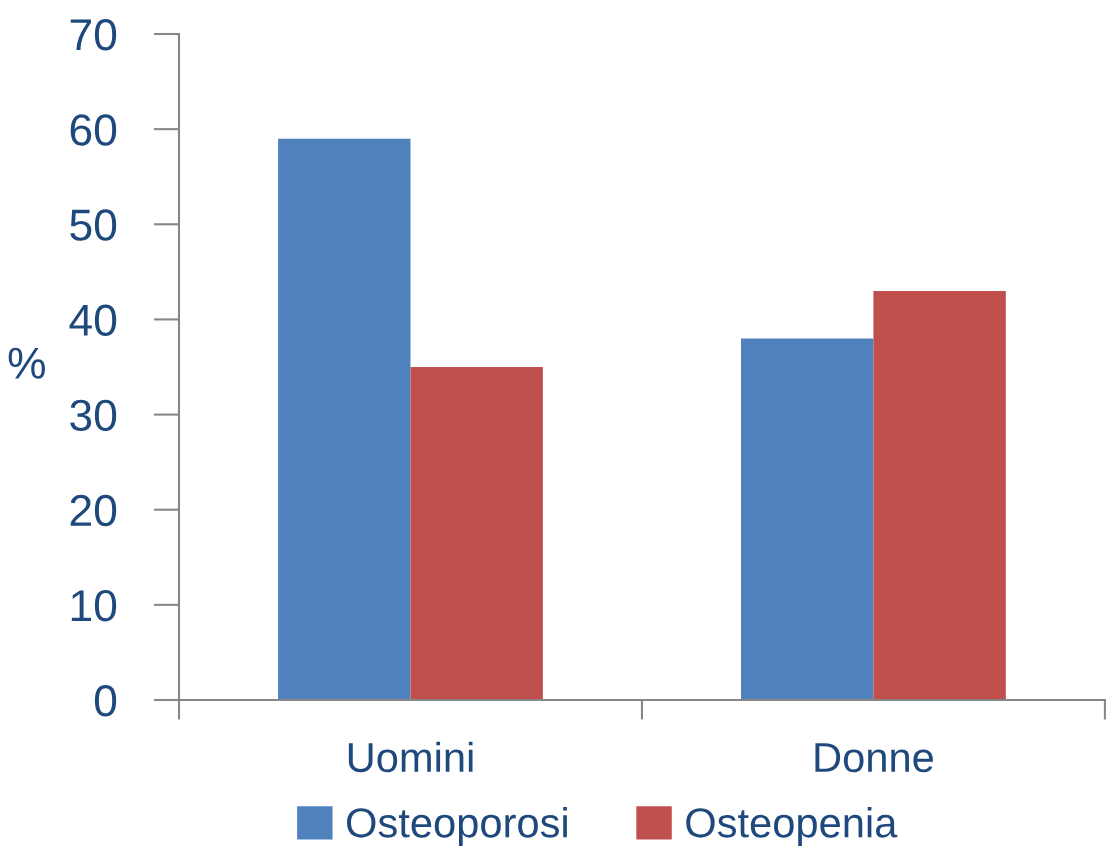  I want to click on y-tick-label: 10, so click(94, 605).